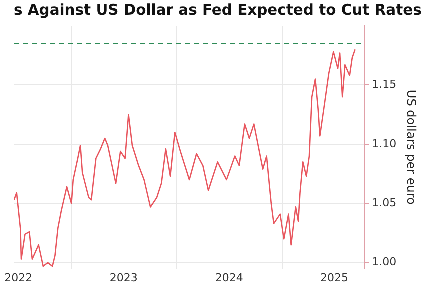 The image size is (424, 290). I want to click on x-tick-label: 2024, so click(229, 277).